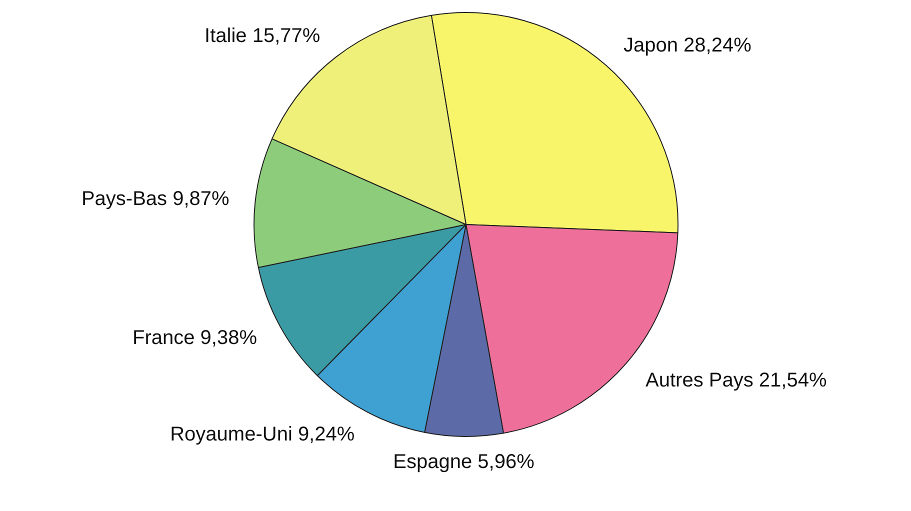 The height and width of the screenshot is (511, 911). What do you see at coordinates (262, 35) in the screenshot?
I see `slice-label: Italie 15,77%` at bounding box center [262, 35].